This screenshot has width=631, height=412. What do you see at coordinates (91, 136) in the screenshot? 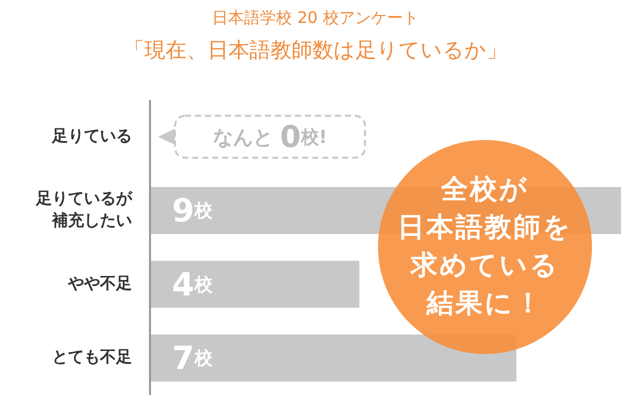
I see `y-tick-label: 足りている` at bounding box center [91, 136].